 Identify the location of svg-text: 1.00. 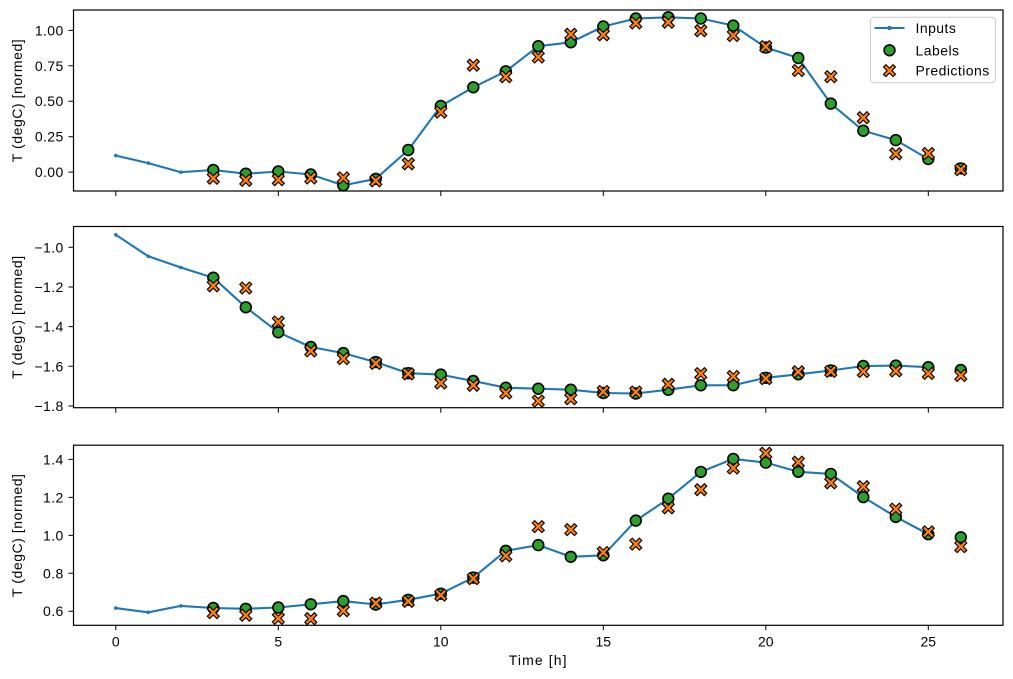
(49, 30).